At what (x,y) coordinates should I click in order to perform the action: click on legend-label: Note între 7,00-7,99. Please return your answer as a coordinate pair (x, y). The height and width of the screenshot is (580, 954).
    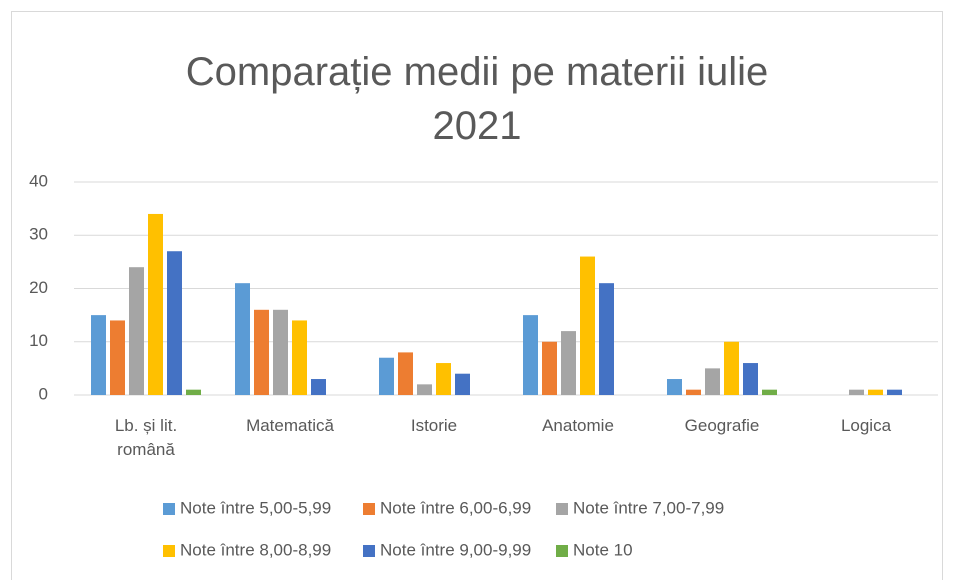
    Looking at the image, I should click on (648, 507).